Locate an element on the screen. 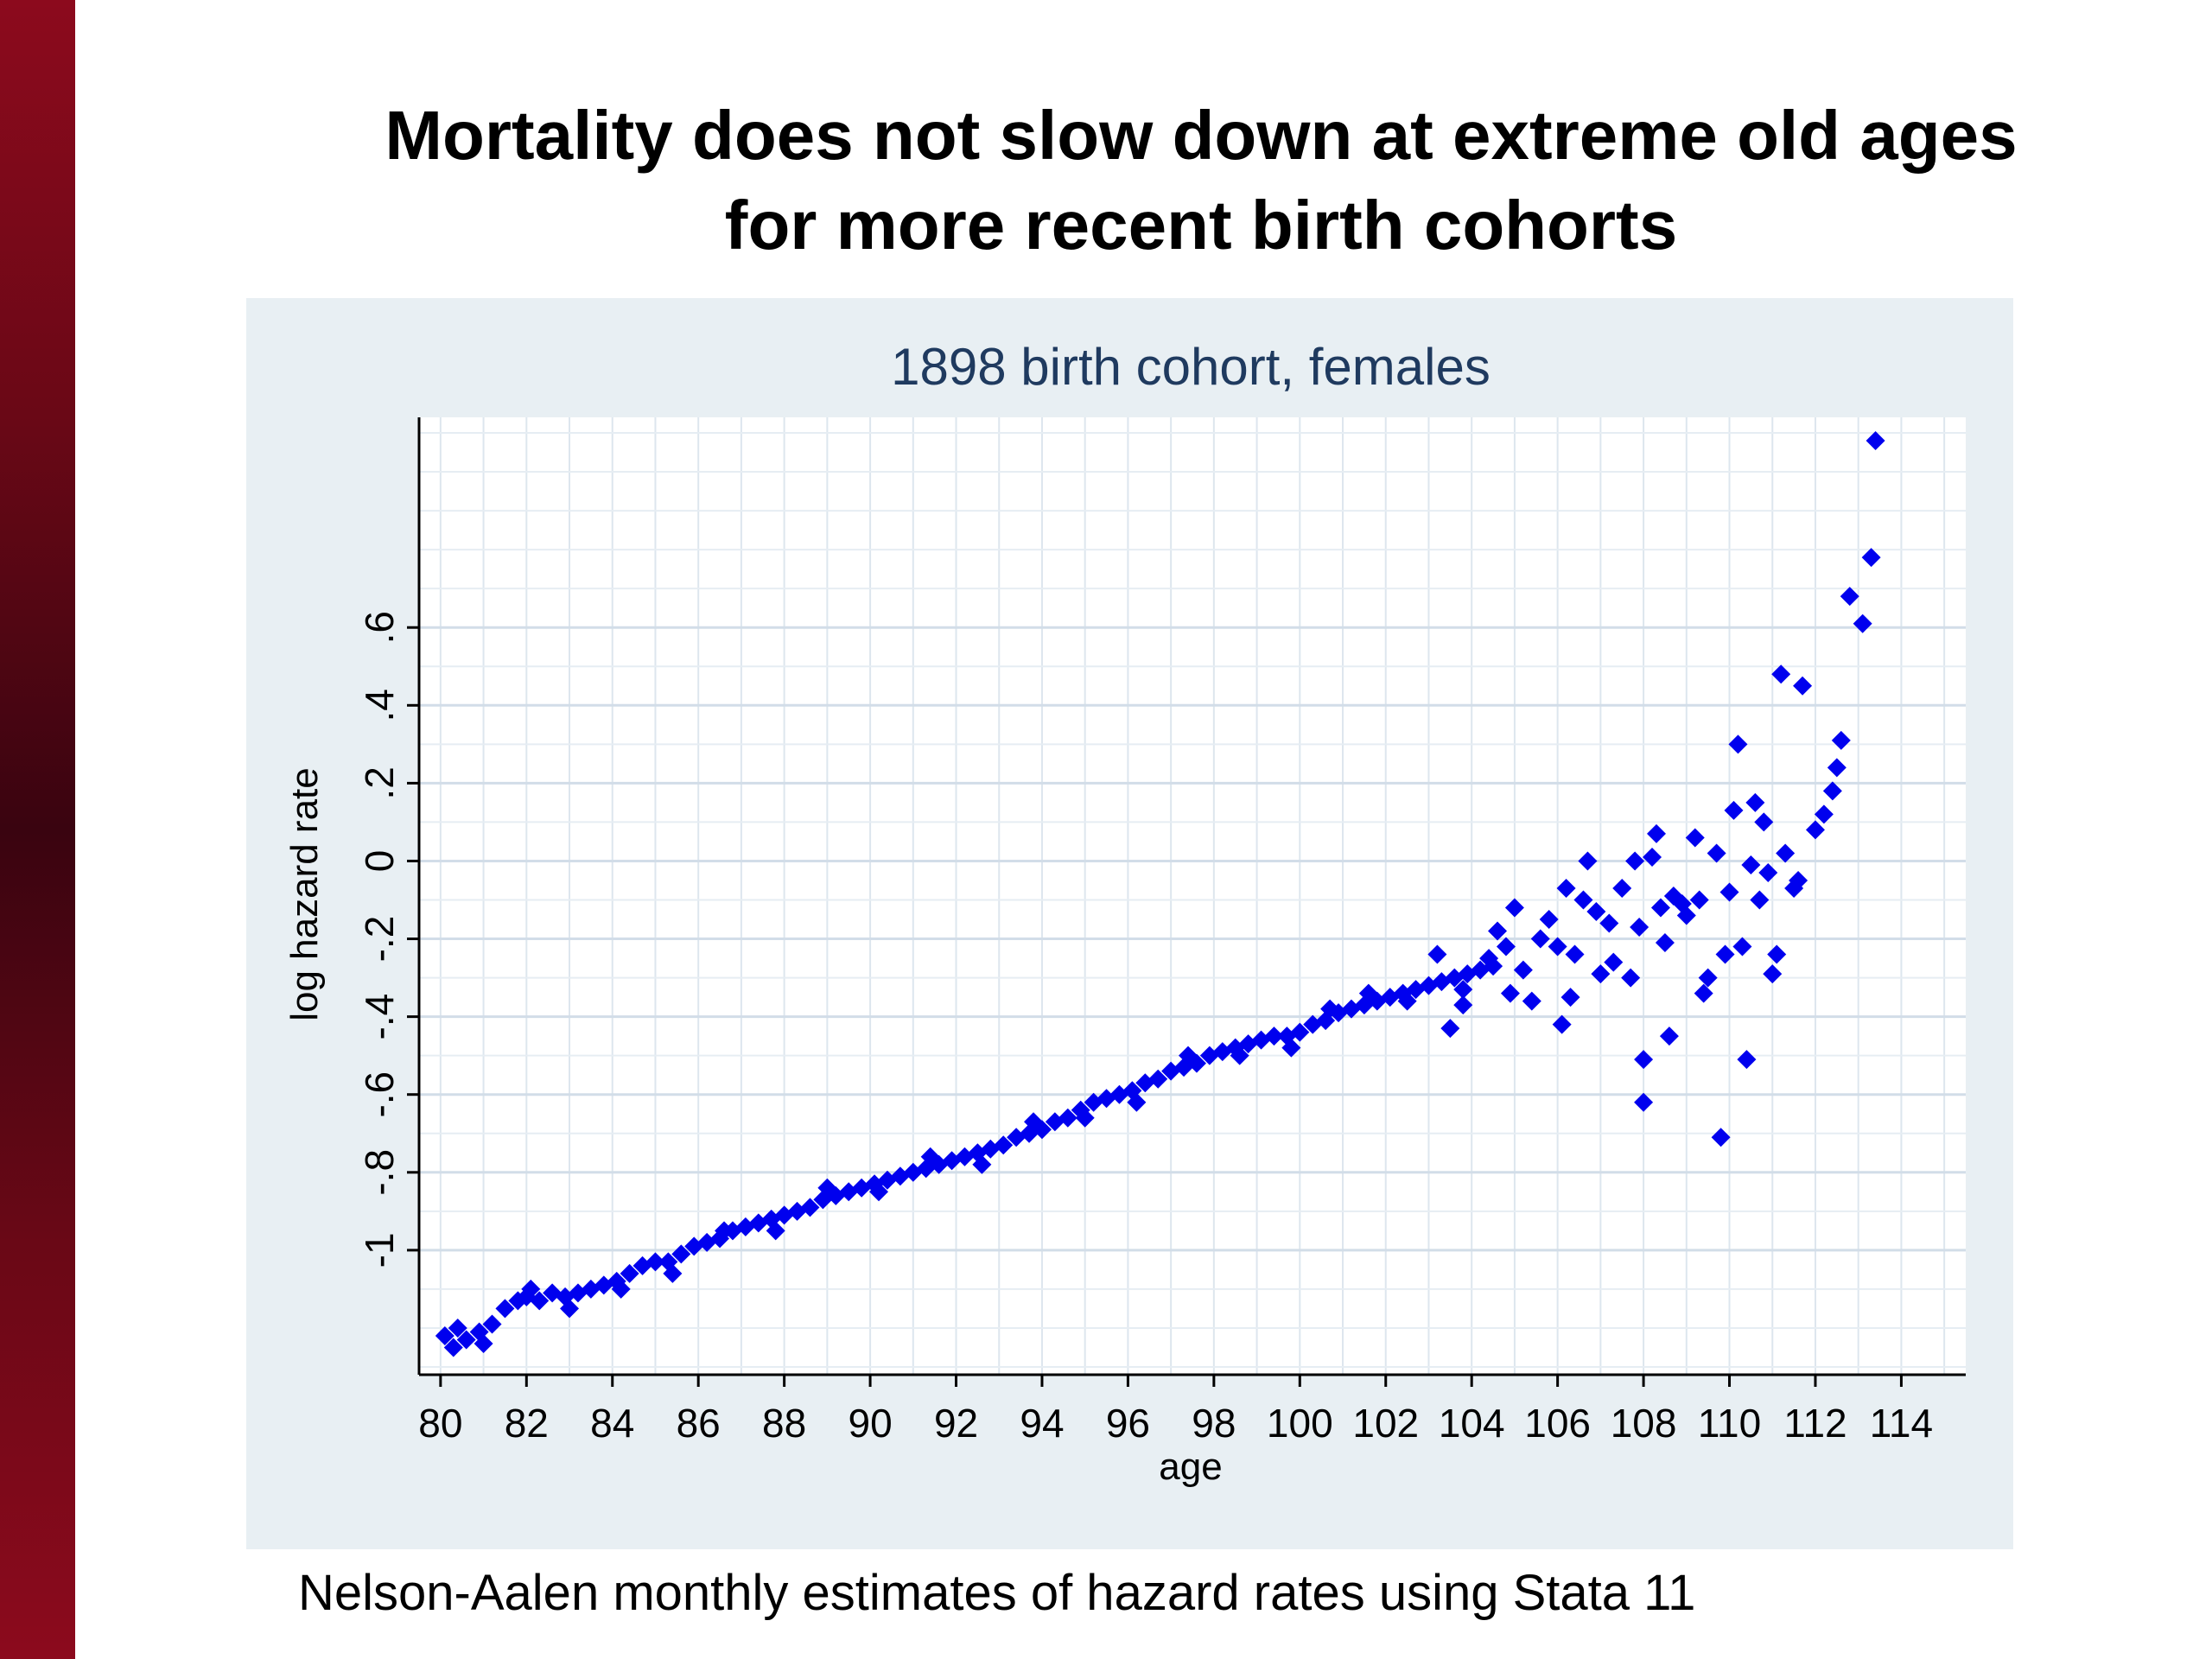 Image resolution: width=2212 pixels, height=1659 pixels. x-axis-label: age is located at coordinates (1190, 1467).